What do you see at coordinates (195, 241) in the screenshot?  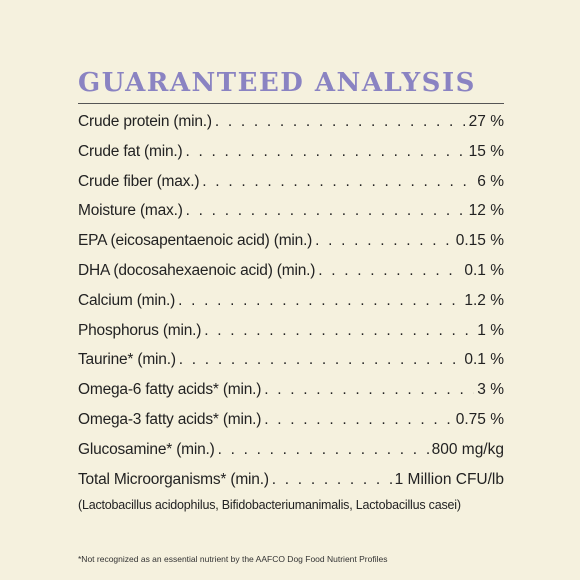 I see `row-label: EPA (eicosapentaenoic acid) (min.)` at bounding box center [195, 241].